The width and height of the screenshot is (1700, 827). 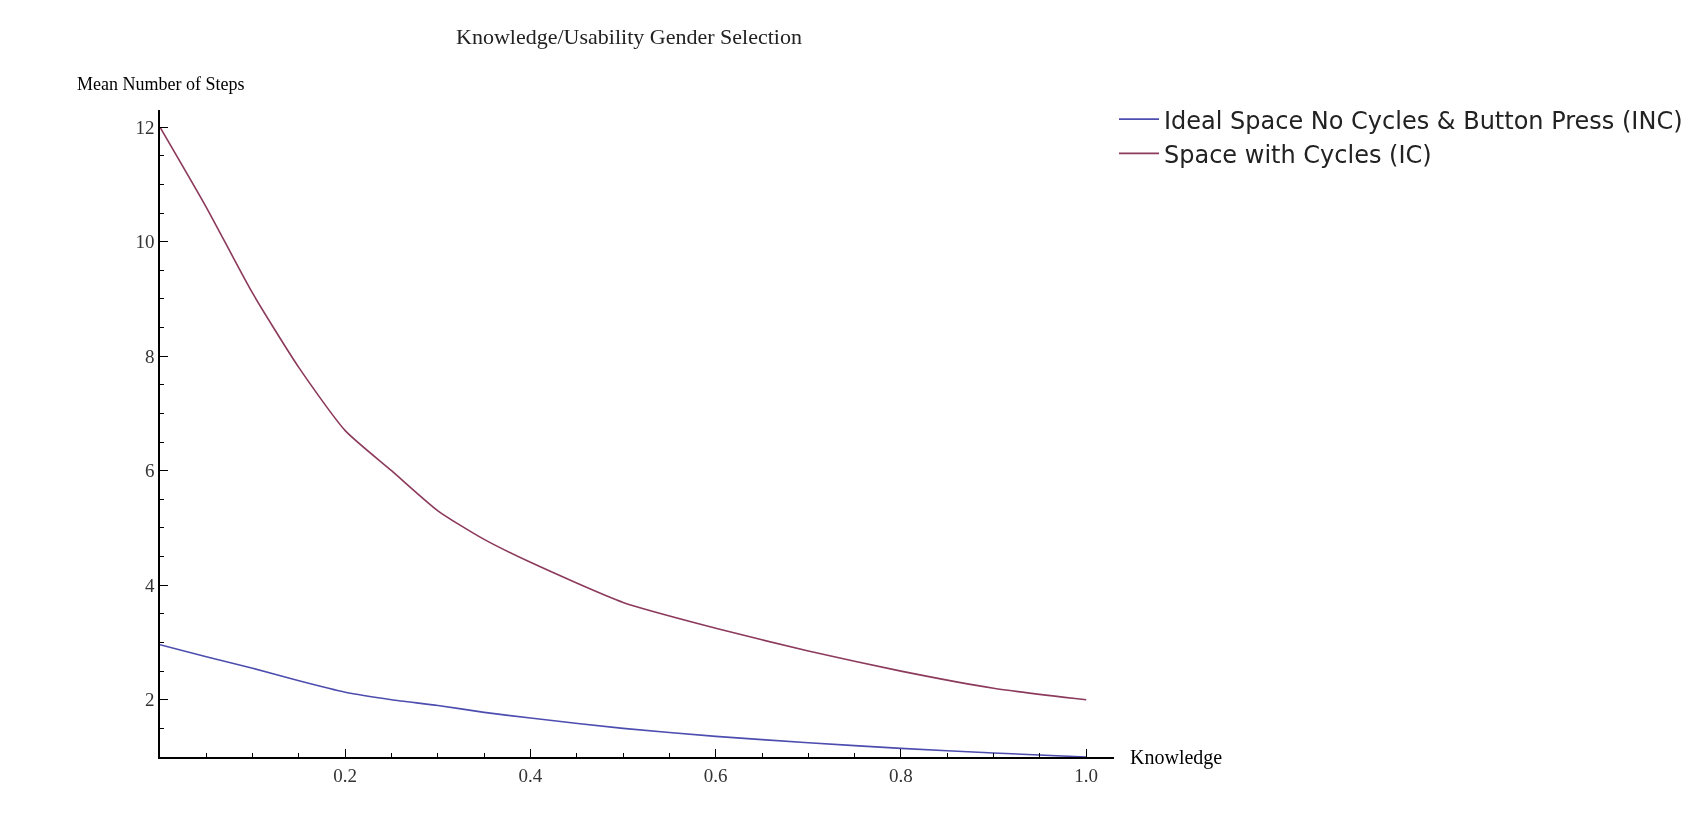 I want to click on x-tick-label: 1.0, so click(x=1086, y=775).